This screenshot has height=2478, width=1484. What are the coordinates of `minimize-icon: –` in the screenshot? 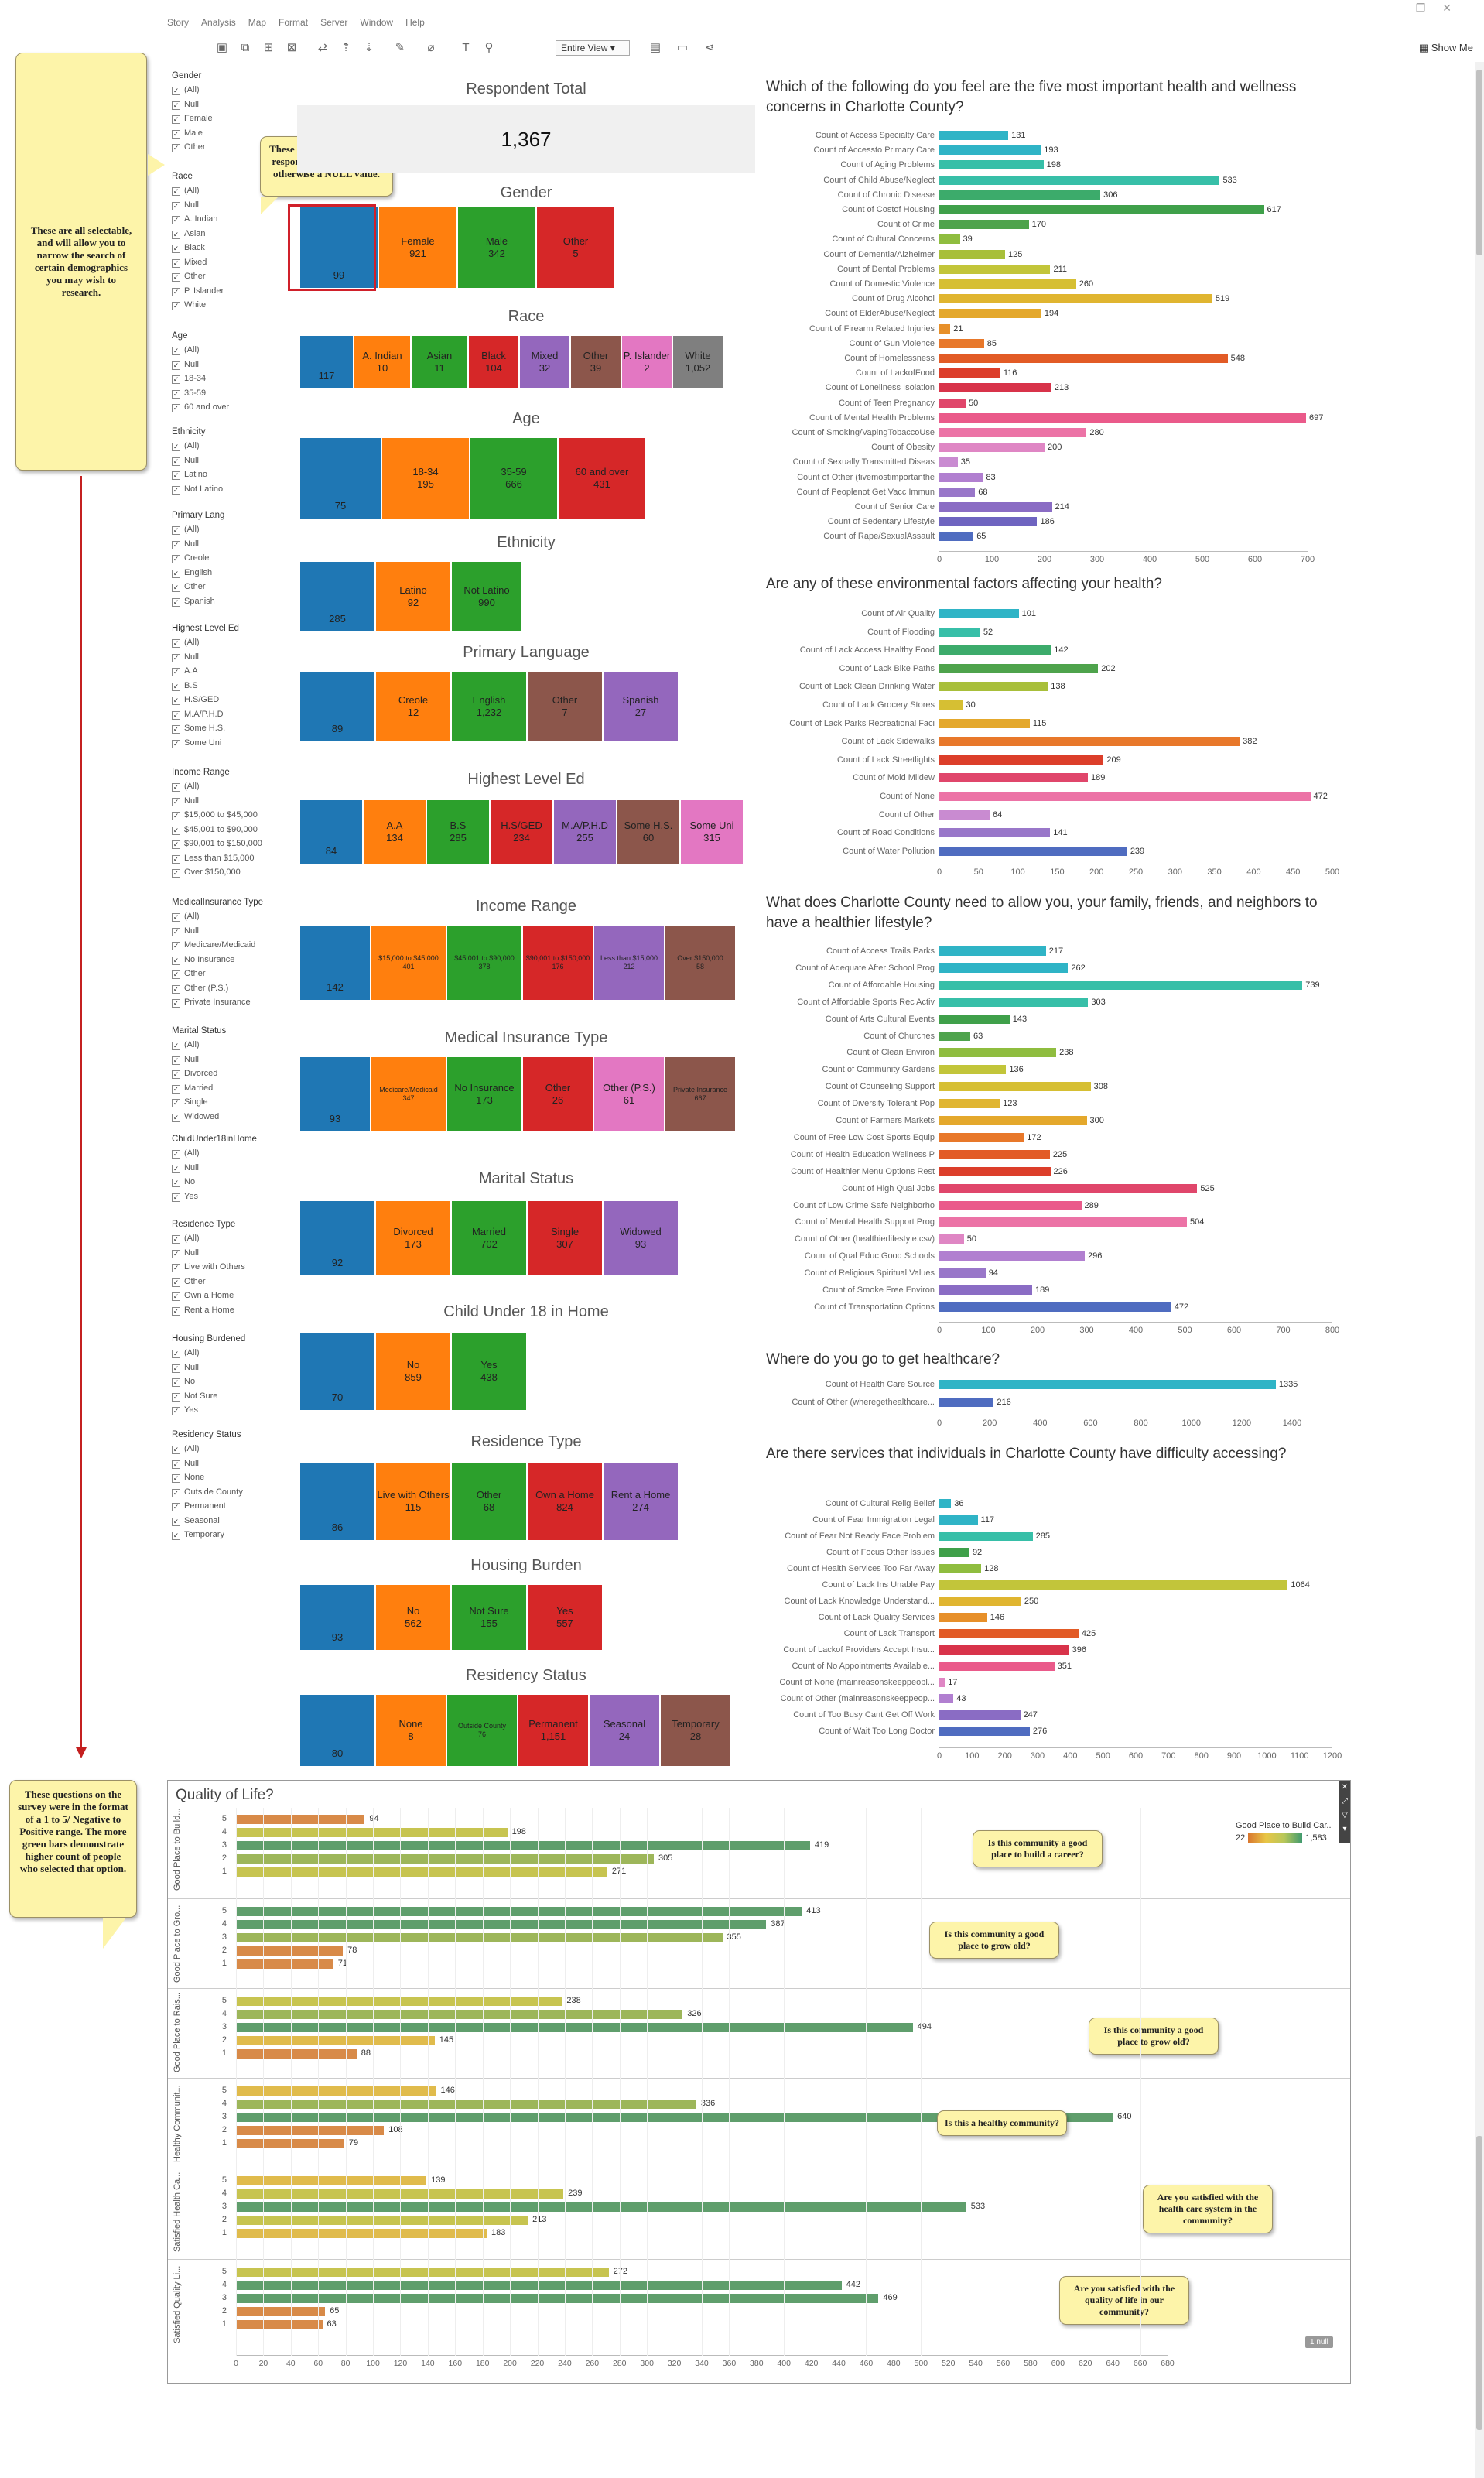 It's located at (1404, 8).